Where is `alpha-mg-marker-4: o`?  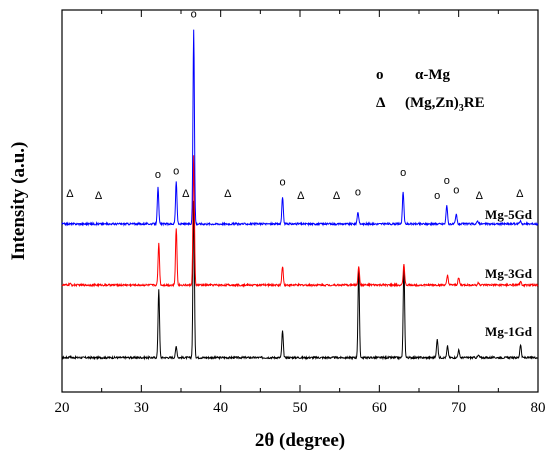 alpha-mg-marker-4: o is located at coordinates (358, 192).